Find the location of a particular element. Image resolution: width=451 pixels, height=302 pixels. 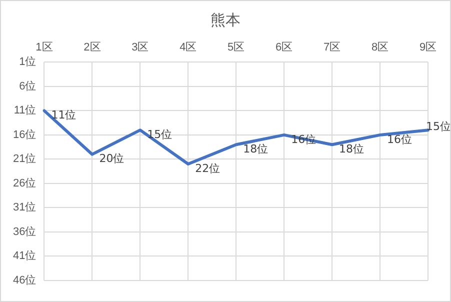

x-tick-label: 6区 is located at coordinates (284, 48).